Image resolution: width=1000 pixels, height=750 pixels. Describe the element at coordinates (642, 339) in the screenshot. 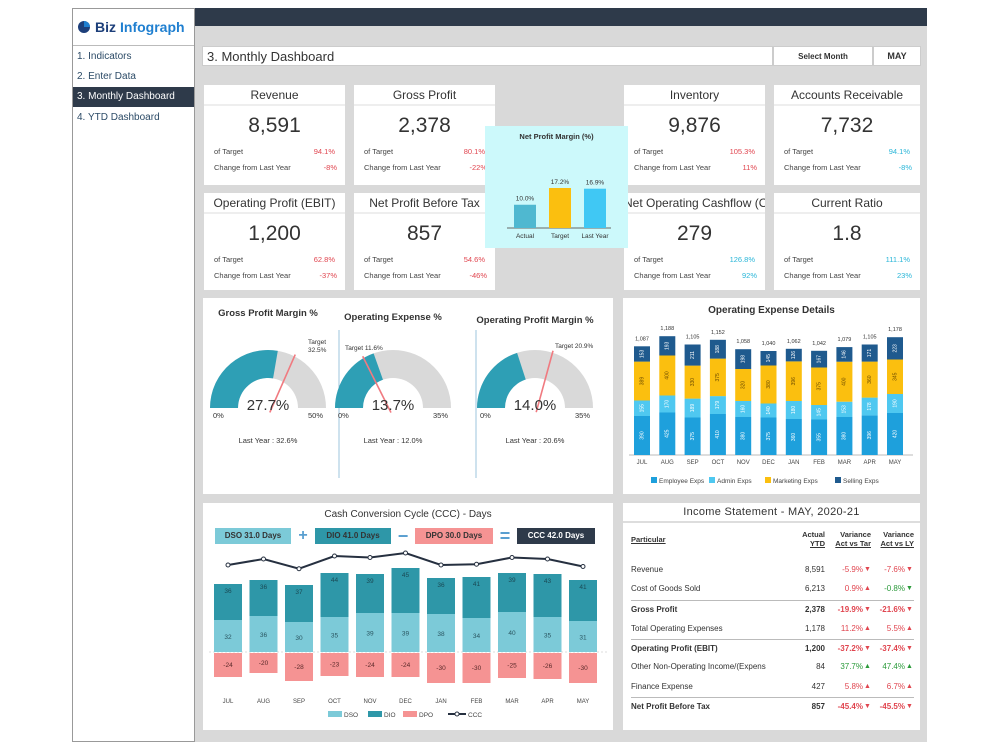

I see `total-label: 1,087` at that location.